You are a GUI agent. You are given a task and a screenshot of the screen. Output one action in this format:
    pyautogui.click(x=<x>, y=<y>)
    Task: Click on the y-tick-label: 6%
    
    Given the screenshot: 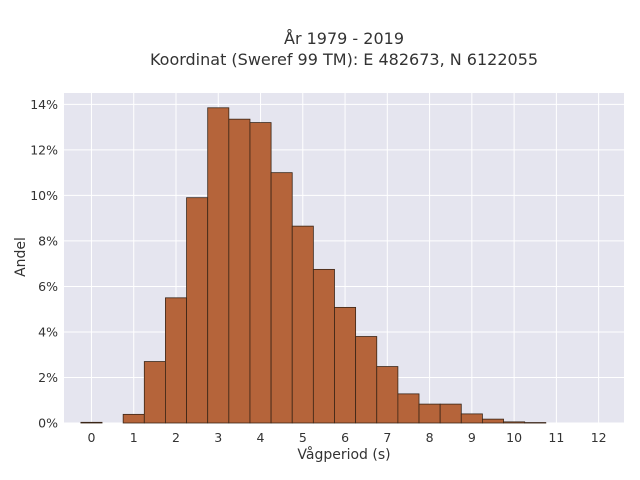 What is the action you would take?
    pyautogui.click(x=48, y=286)
    